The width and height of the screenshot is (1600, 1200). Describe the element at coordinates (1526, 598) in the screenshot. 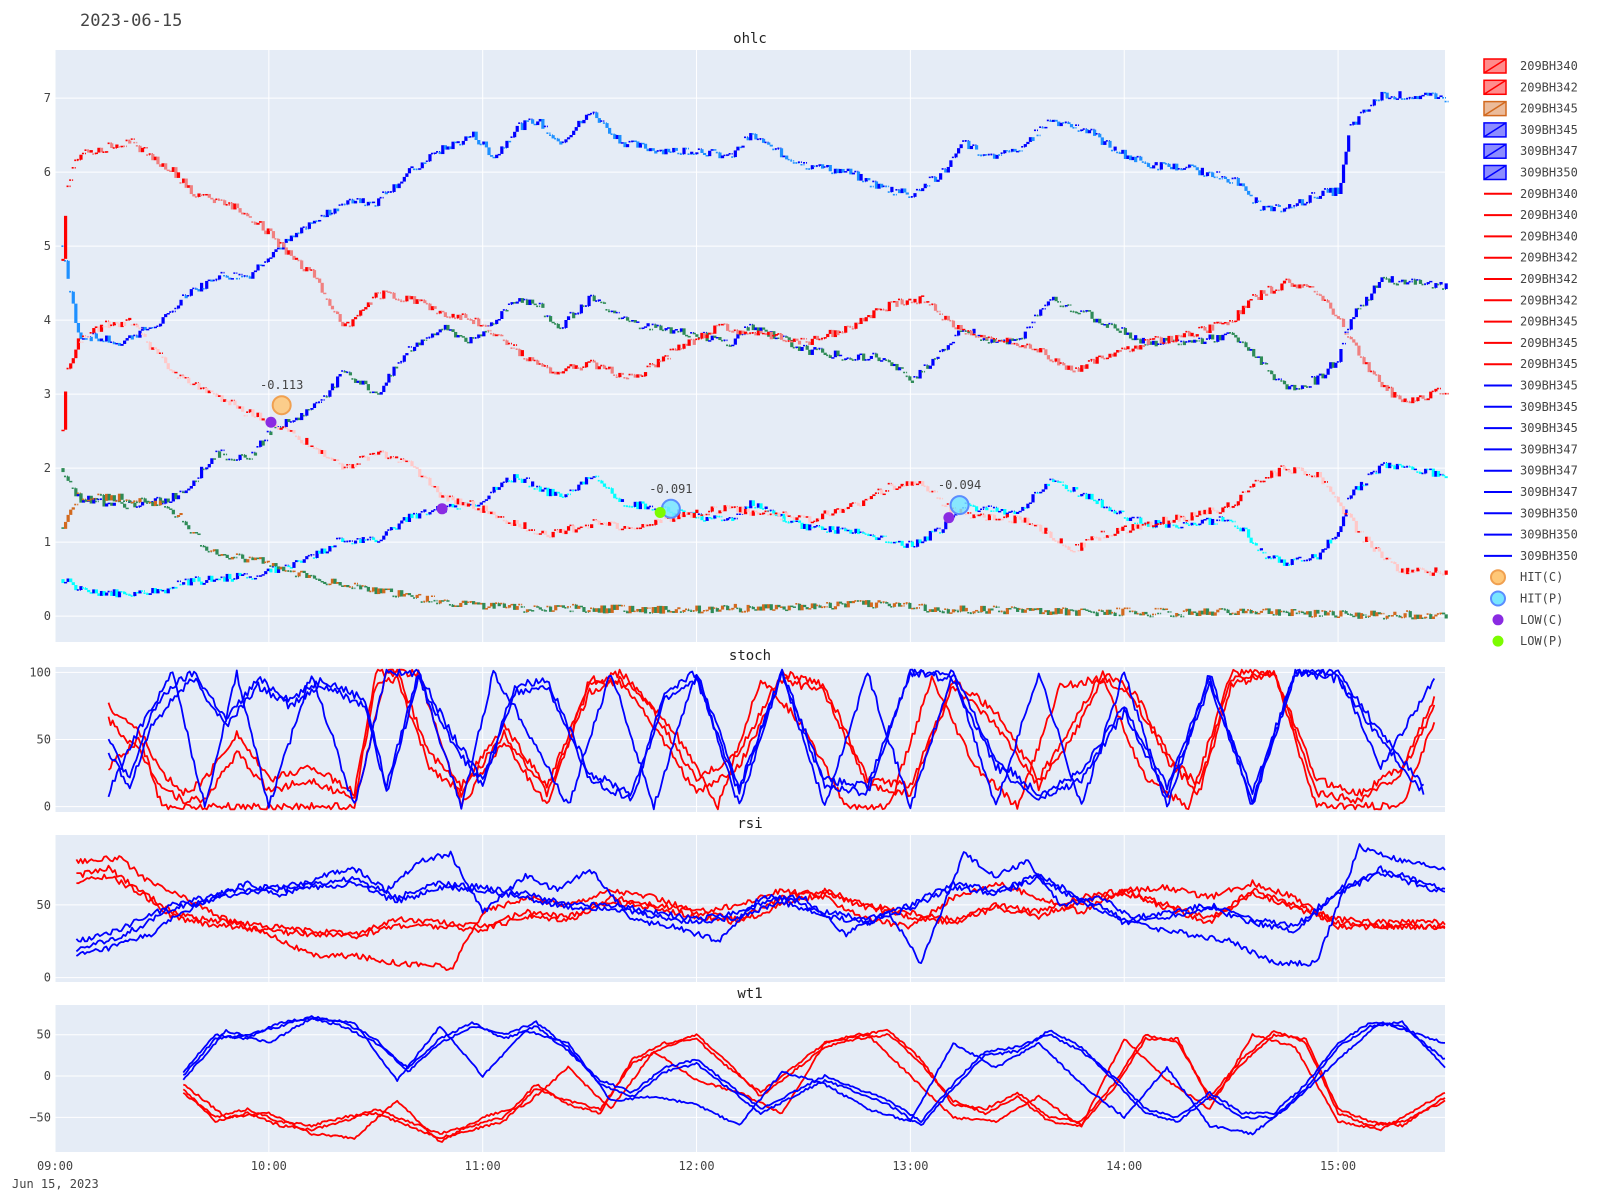

I see `legend-item: HIT(P)` at that location.